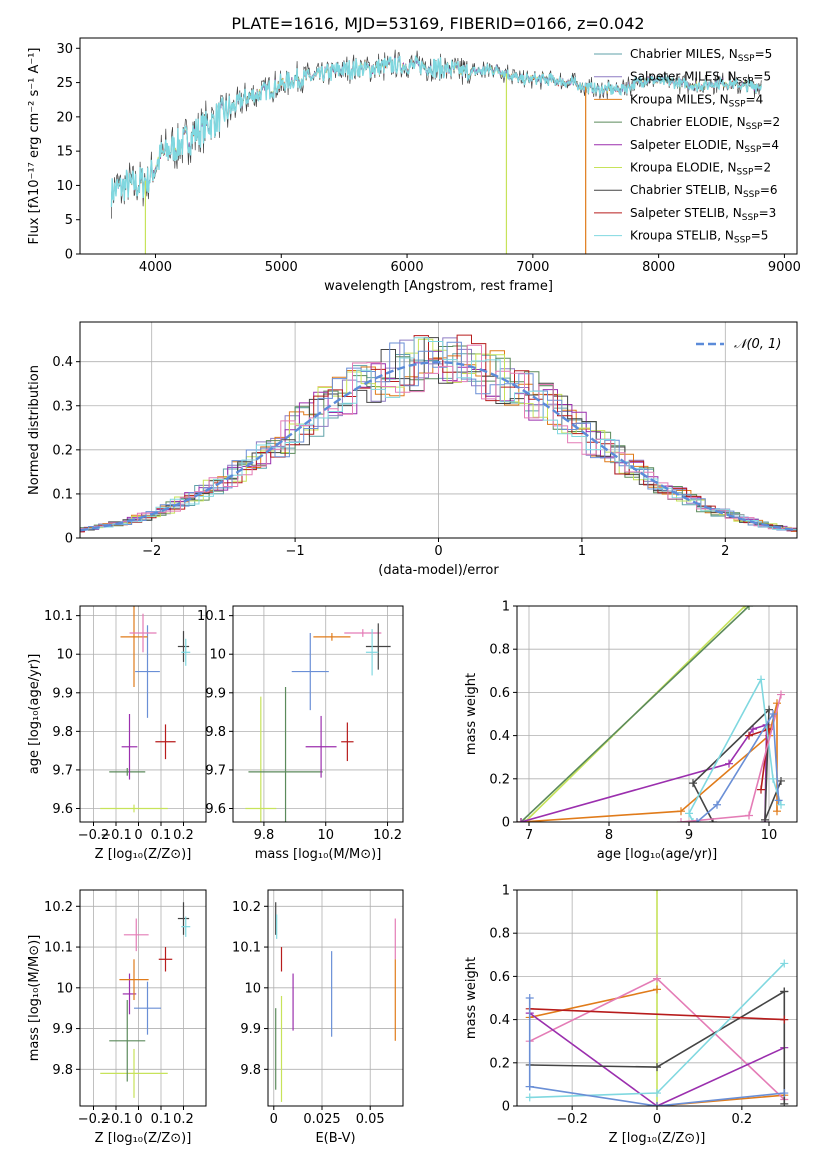 The height and width of the screenshot is (1170, 819). I want to click on y-axis-label: Flux [fλ10⁻¹⁷ erg cm⁻² s⁻¹ A⁻¹], so click(34, 146).